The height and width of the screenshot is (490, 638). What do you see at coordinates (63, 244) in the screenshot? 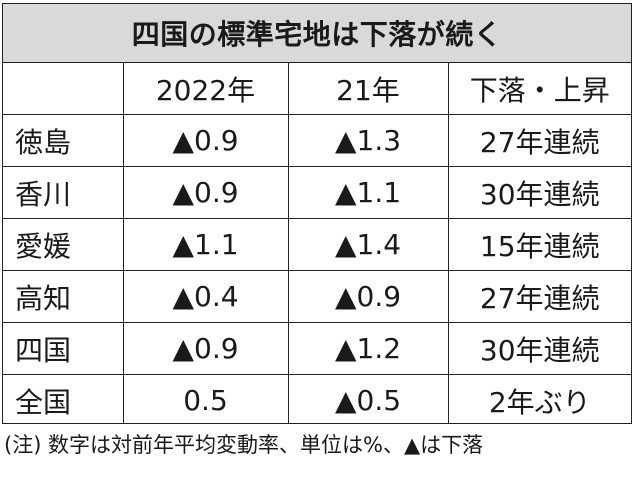
I see `row-prefecture: 愛媛` at bounding box center [63, 244].